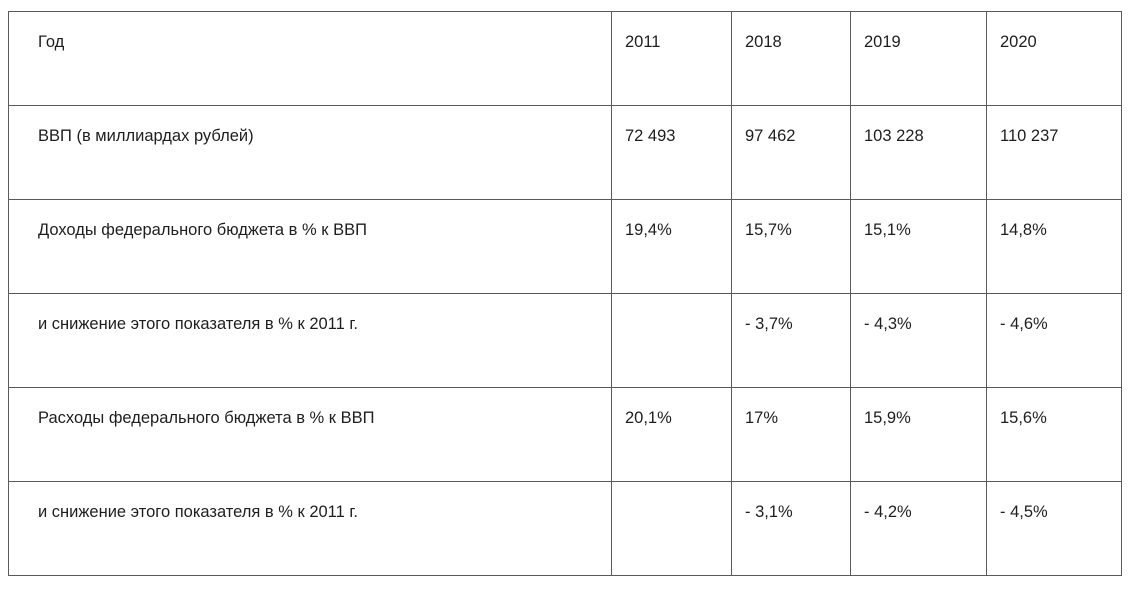 This screenshot has width=1134, height=590. Describe the element at coordinates (671, 58) in the screenshot. I see `header-cell-2011: 2011` at that location.